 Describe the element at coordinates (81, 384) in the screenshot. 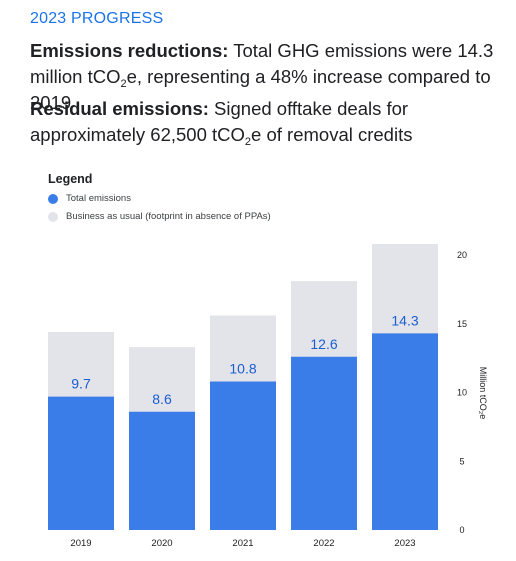

I see `data-label-2019: 9.7` at that location.